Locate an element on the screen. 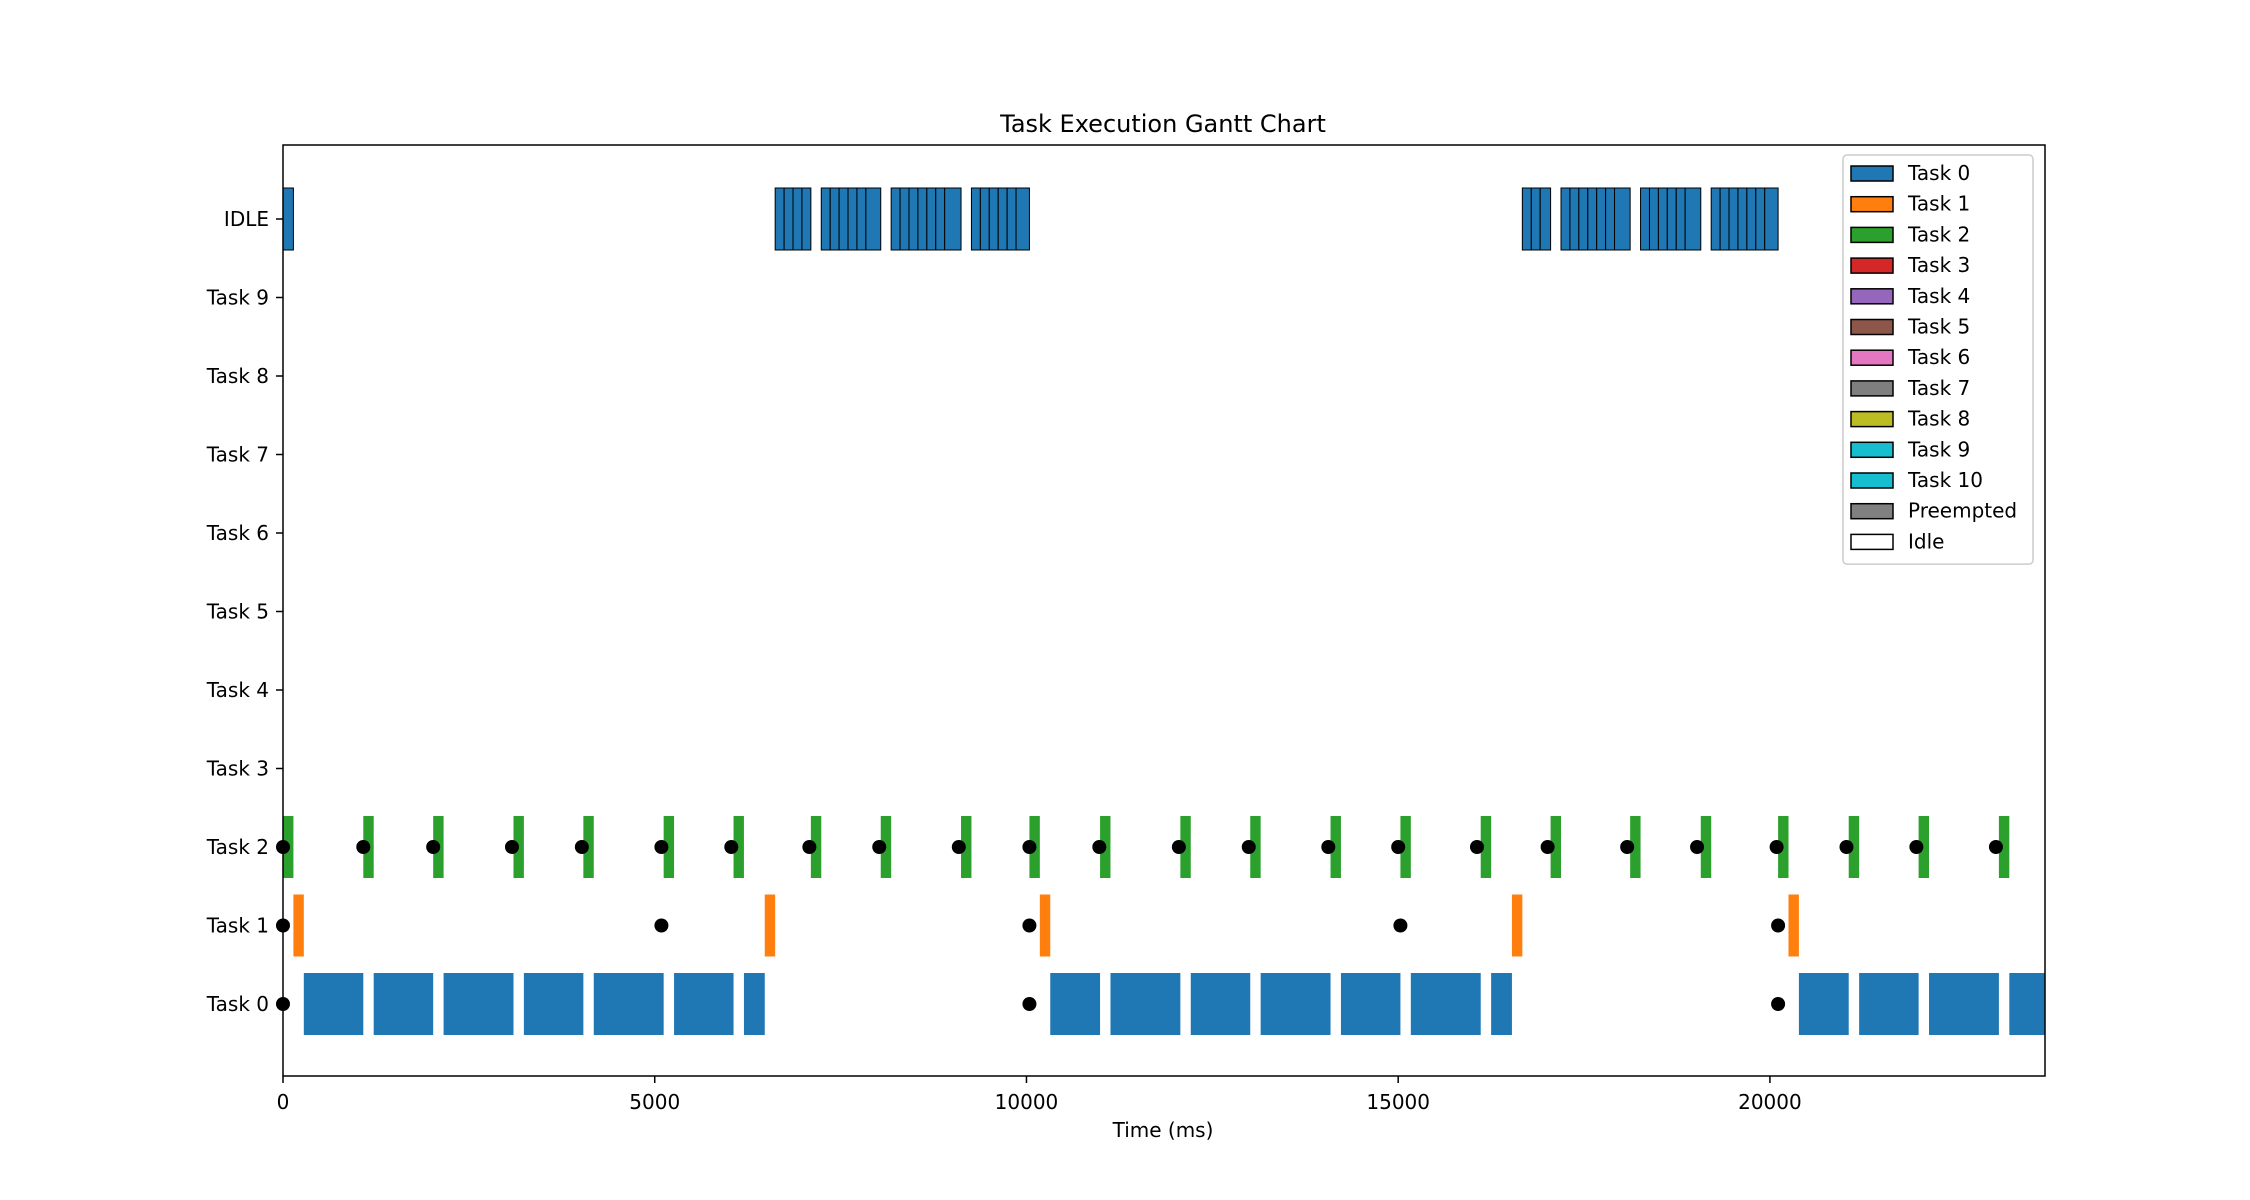 The width and height of the screenshot is (2250, 1200). legend-label: Task 9 is located at coordinates (1938, 449).